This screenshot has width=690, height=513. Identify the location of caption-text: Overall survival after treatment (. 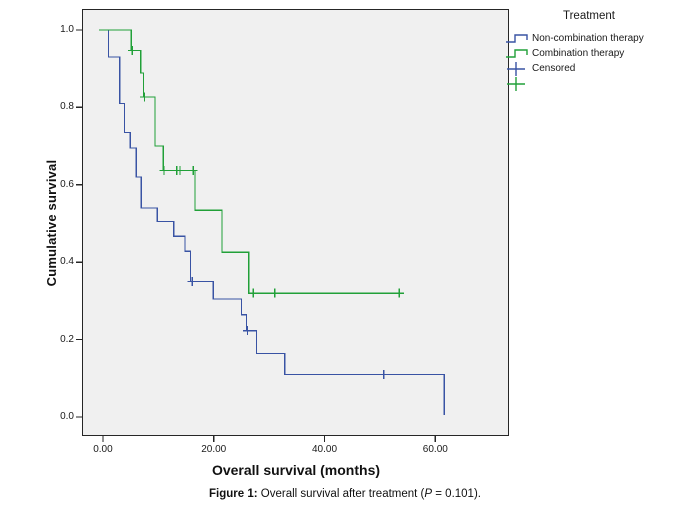
(341, 494).